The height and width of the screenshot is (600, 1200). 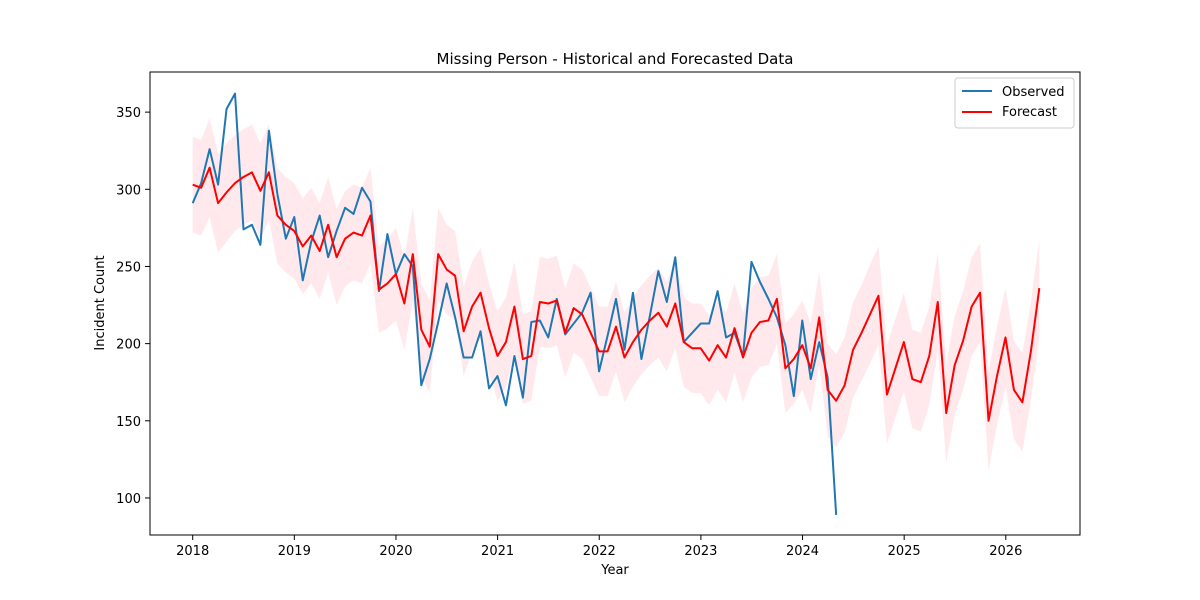 I want to click on x-tick-label: 2026, so click(x=1005, y=551).